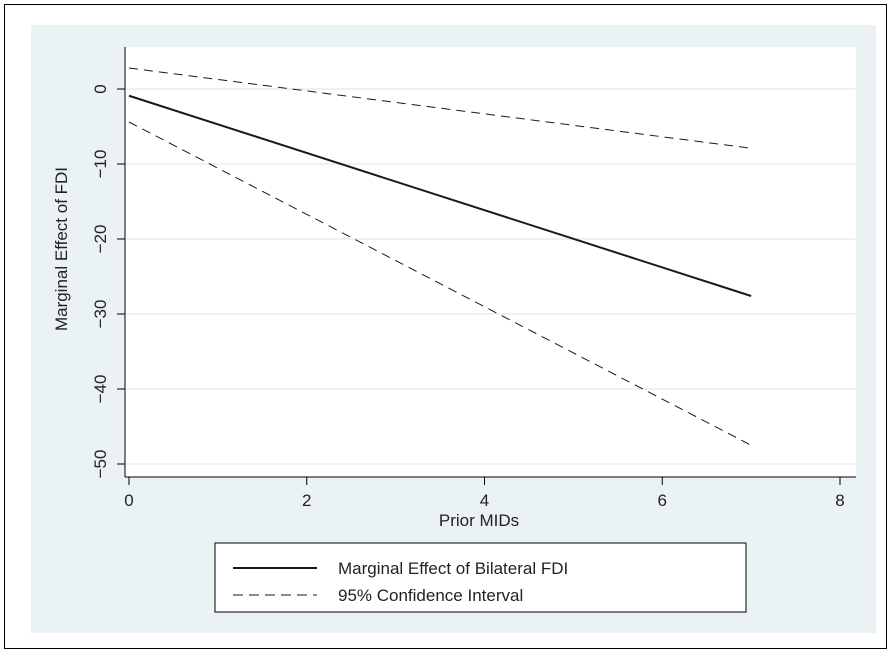 The image size is (893, 653). What do you see at coordinates (484, 500) in the screenshot?
I see `x-tick-label: 4` at bounding box center [484, 500].